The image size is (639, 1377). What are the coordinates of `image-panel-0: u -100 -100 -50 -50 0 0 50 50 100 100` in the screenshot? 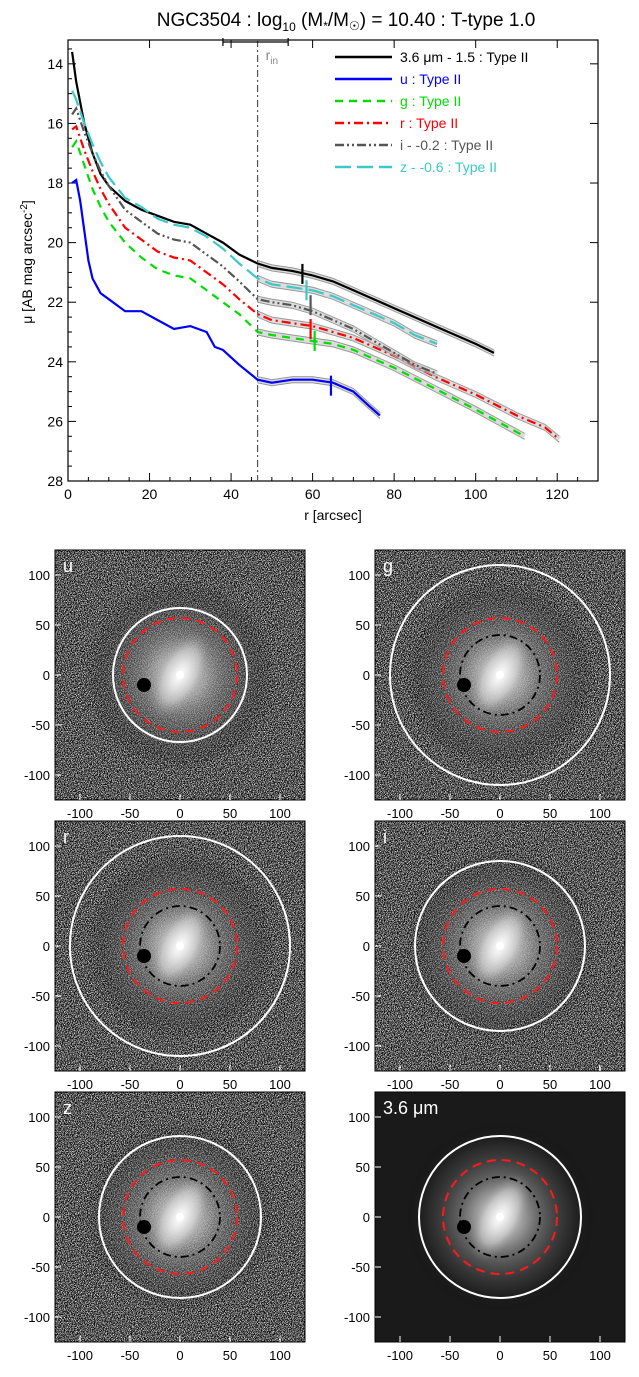 It's located at (165, 685).